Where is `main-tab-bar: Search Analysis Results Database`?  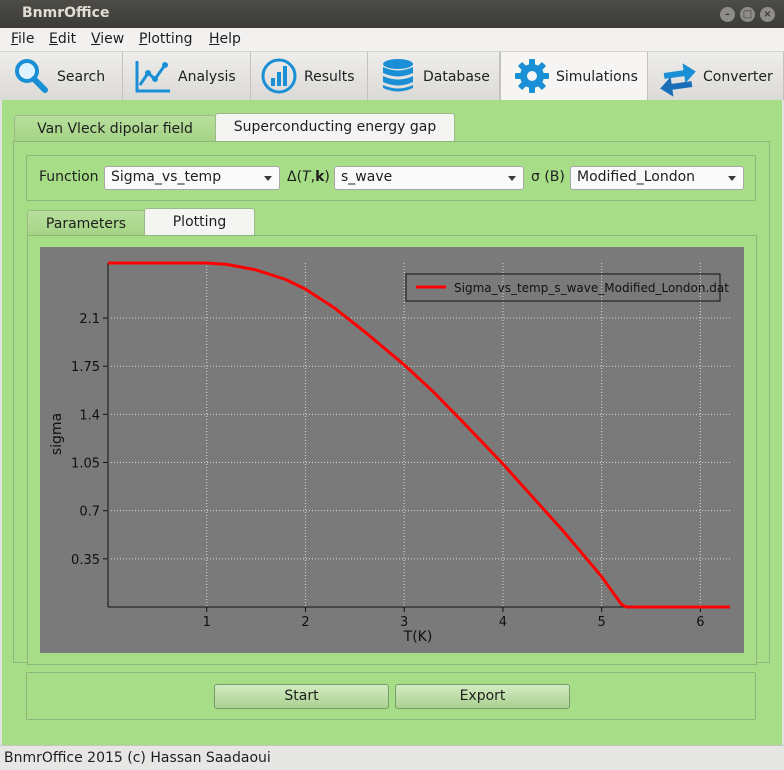 main-tab-bar: Search Analysis Results Database is located at coordinates (392, 76).